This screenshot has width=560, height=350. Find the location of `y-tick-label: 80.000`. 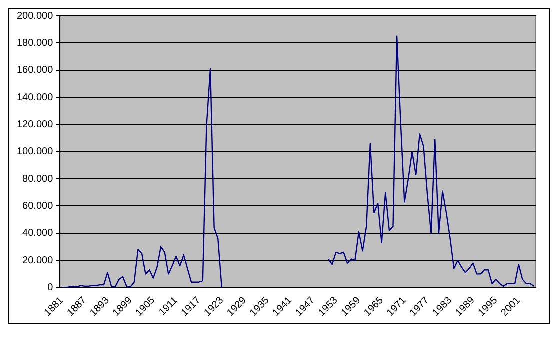

y-tick-label: 80.000 is located at coordinates (38, 179).